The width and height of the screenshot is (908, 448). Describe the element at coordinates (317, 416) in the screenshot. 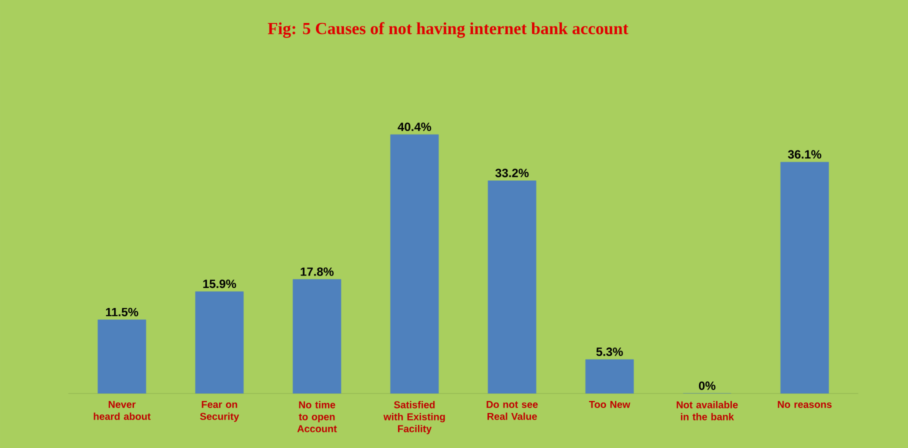

I see `x-tick-label: No time to open Account` at that location.